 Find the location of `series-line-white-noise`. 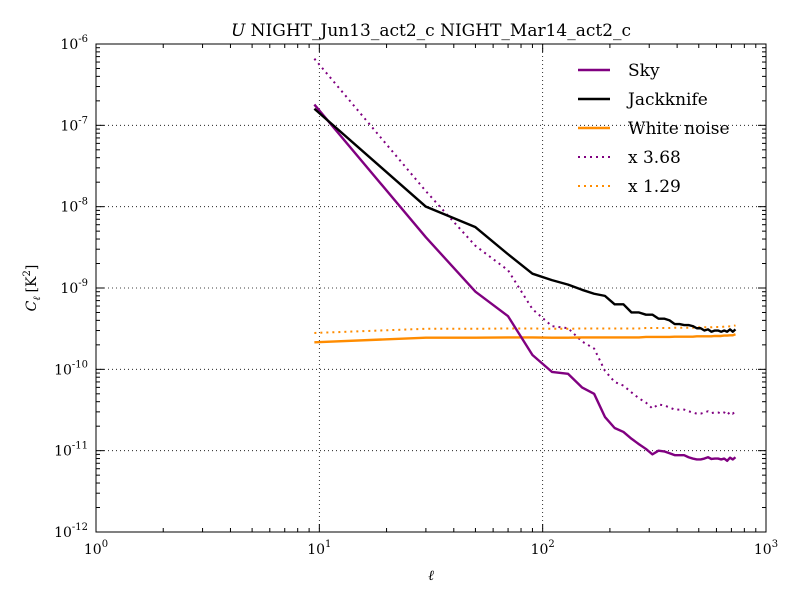

series-line-white-noise is located at coordinates (525, 338).